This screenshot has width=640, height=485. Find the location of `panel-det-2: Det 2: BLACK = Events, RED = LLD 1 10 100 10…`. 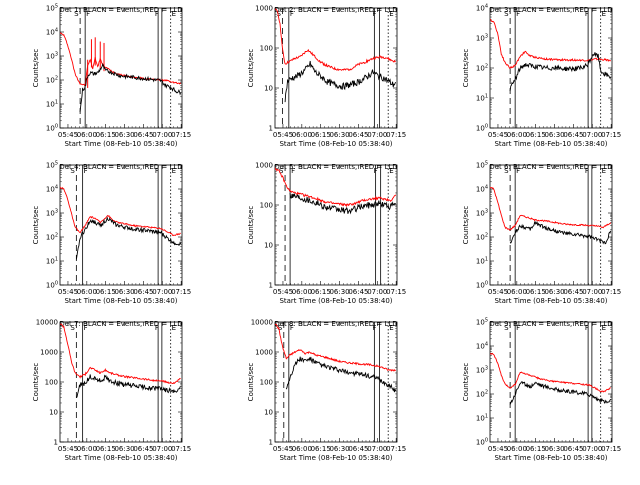

panel-det-2: Det 2: BLACK = Events, RED = LLD 1 10 100 10… is located at coordinates (326, 77).